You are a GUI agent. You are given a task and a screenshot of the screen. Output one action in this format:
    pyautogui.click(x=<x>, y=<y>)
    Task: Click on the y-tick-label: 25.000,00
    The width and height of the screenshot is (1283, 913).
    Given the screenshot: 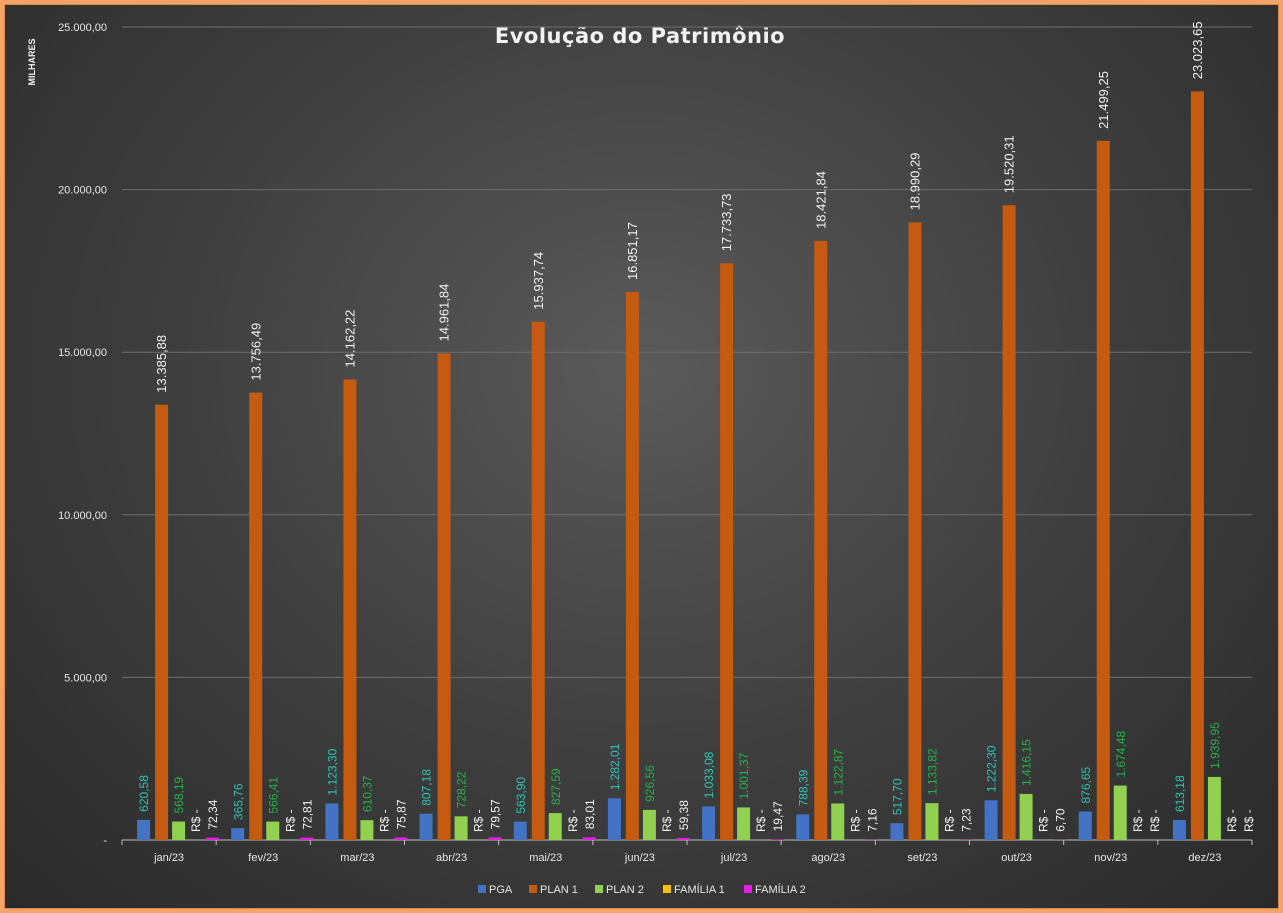 What is the action you would take?
    pyautogui.click(x=82, y=28)
    